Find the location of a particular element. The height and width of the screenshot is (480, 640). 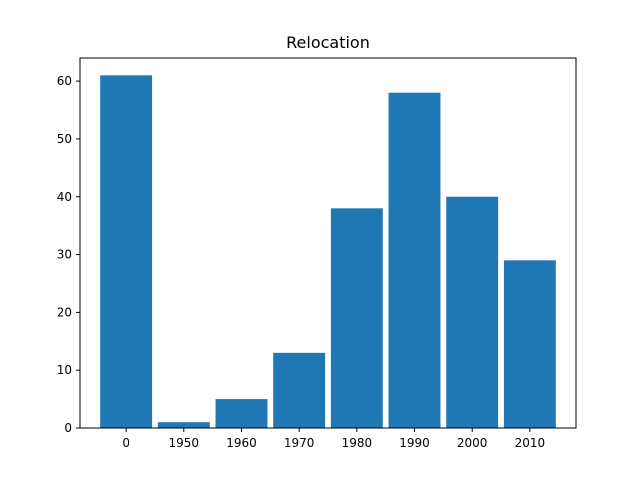

y-tick-label: 20 is located at coordinates (64, 312).